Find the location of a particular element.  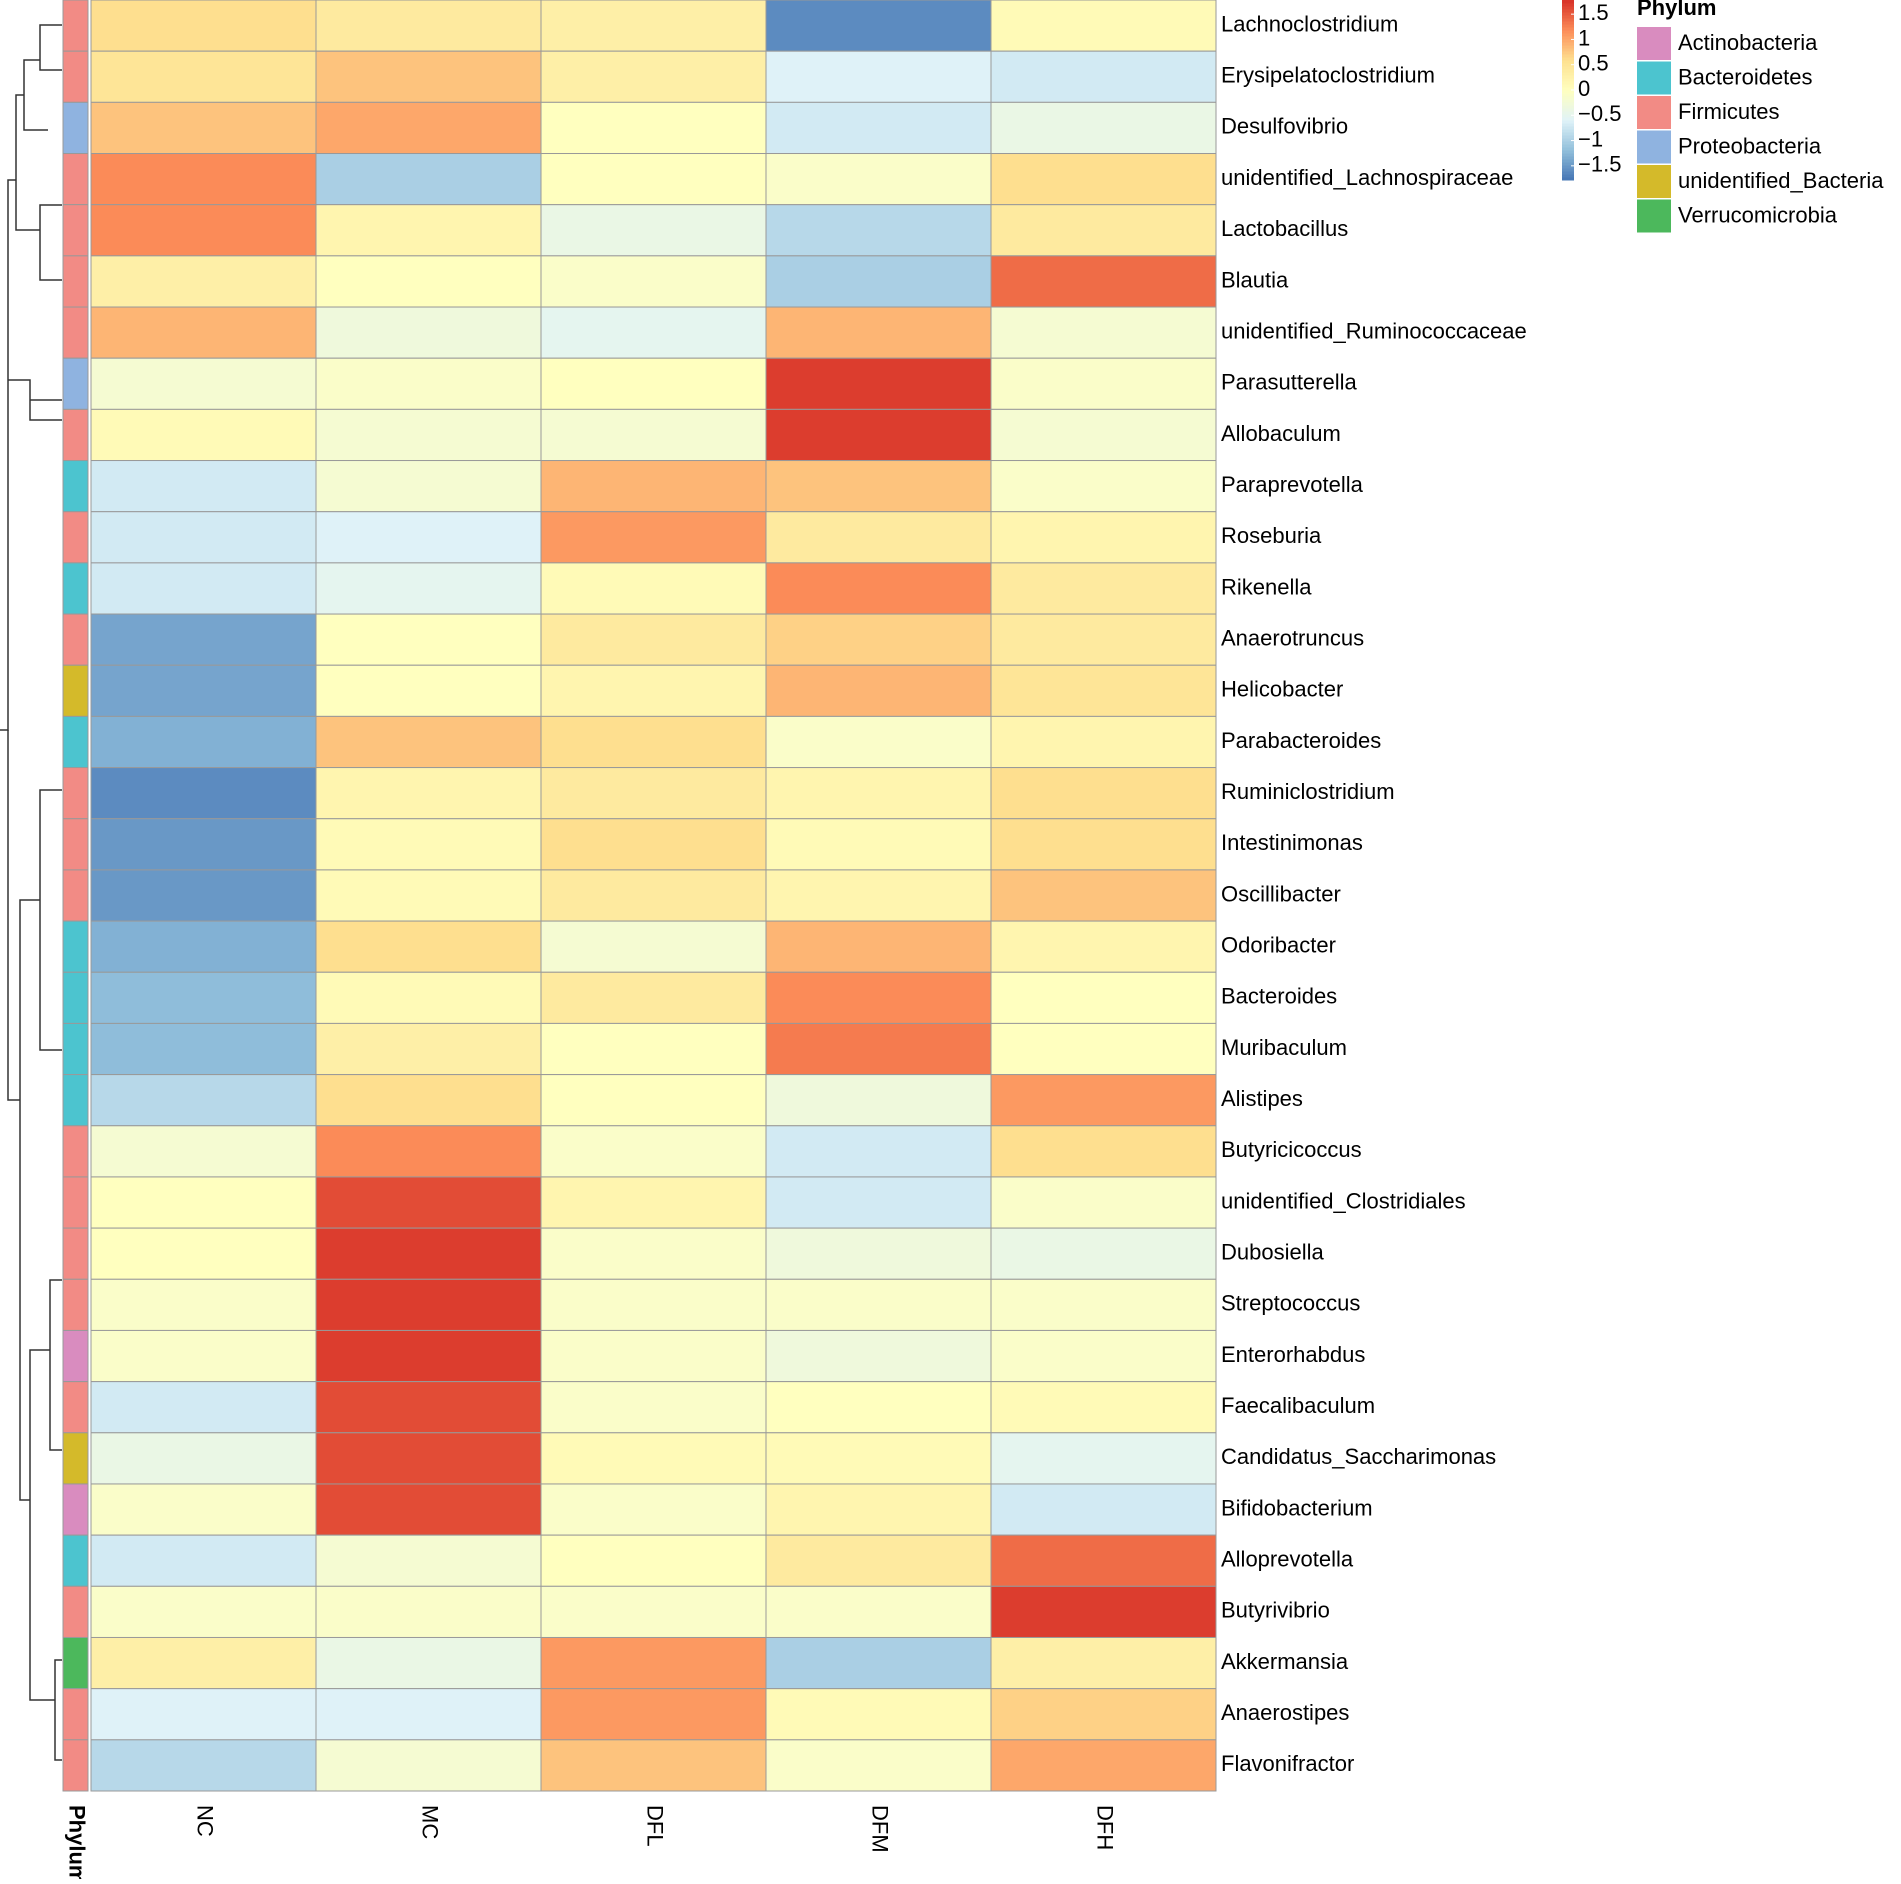

row-label: Candidatus_Saccharimonas is located at coordinates (1358, 1456).